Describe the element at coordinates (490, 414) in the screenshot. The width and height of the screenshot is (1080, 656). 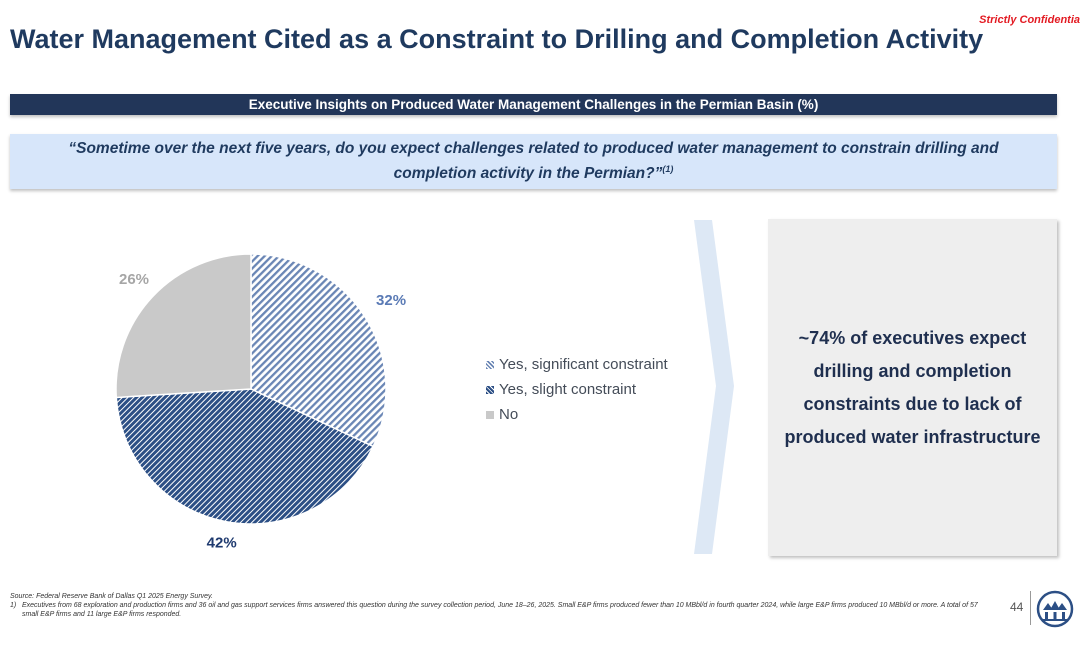
I see `legend-swatch-no` at that location.